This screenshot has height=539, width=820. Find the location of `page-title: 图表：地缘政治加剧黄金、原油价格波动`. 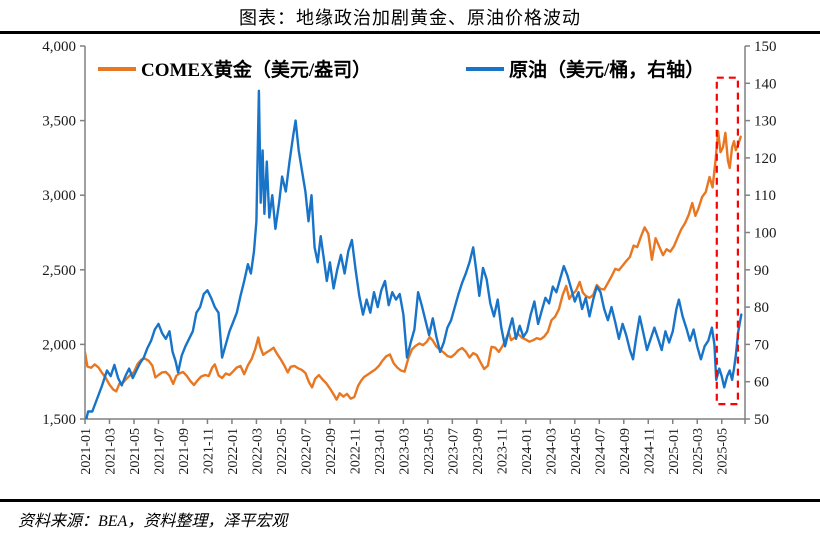

page-title: 图表：地缘政治加剧黄金、原油价格波动 is located at coordinates (410, 18).